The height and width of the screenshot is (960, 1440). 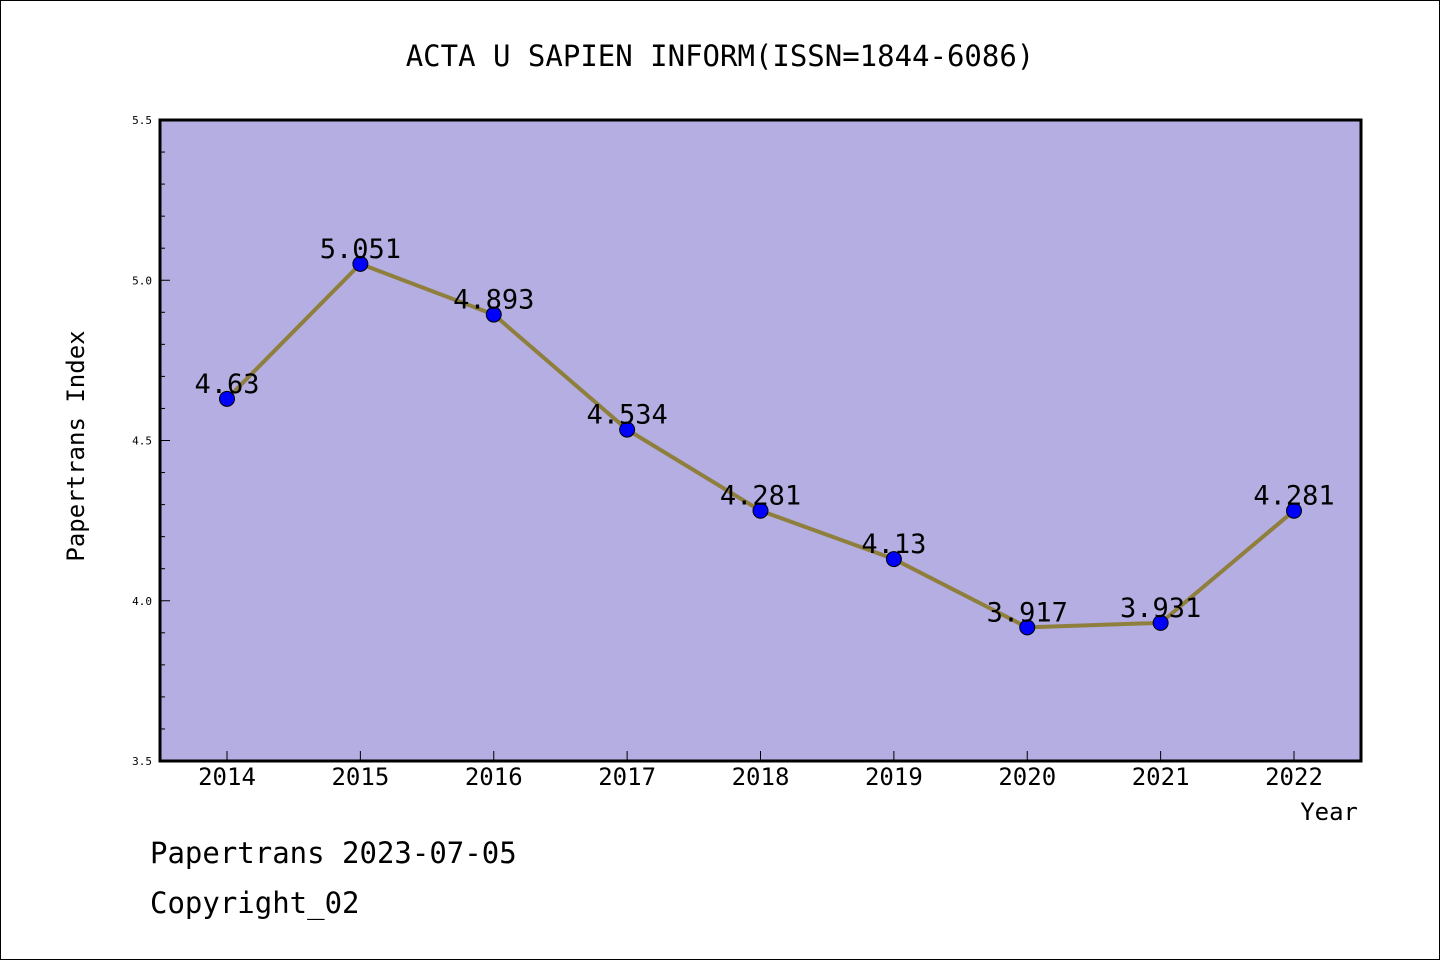 What do you see at coordinates (142, 120) in the screenshot?
I see `y-tick-label: 5.5` at bounding box center [142, 120].